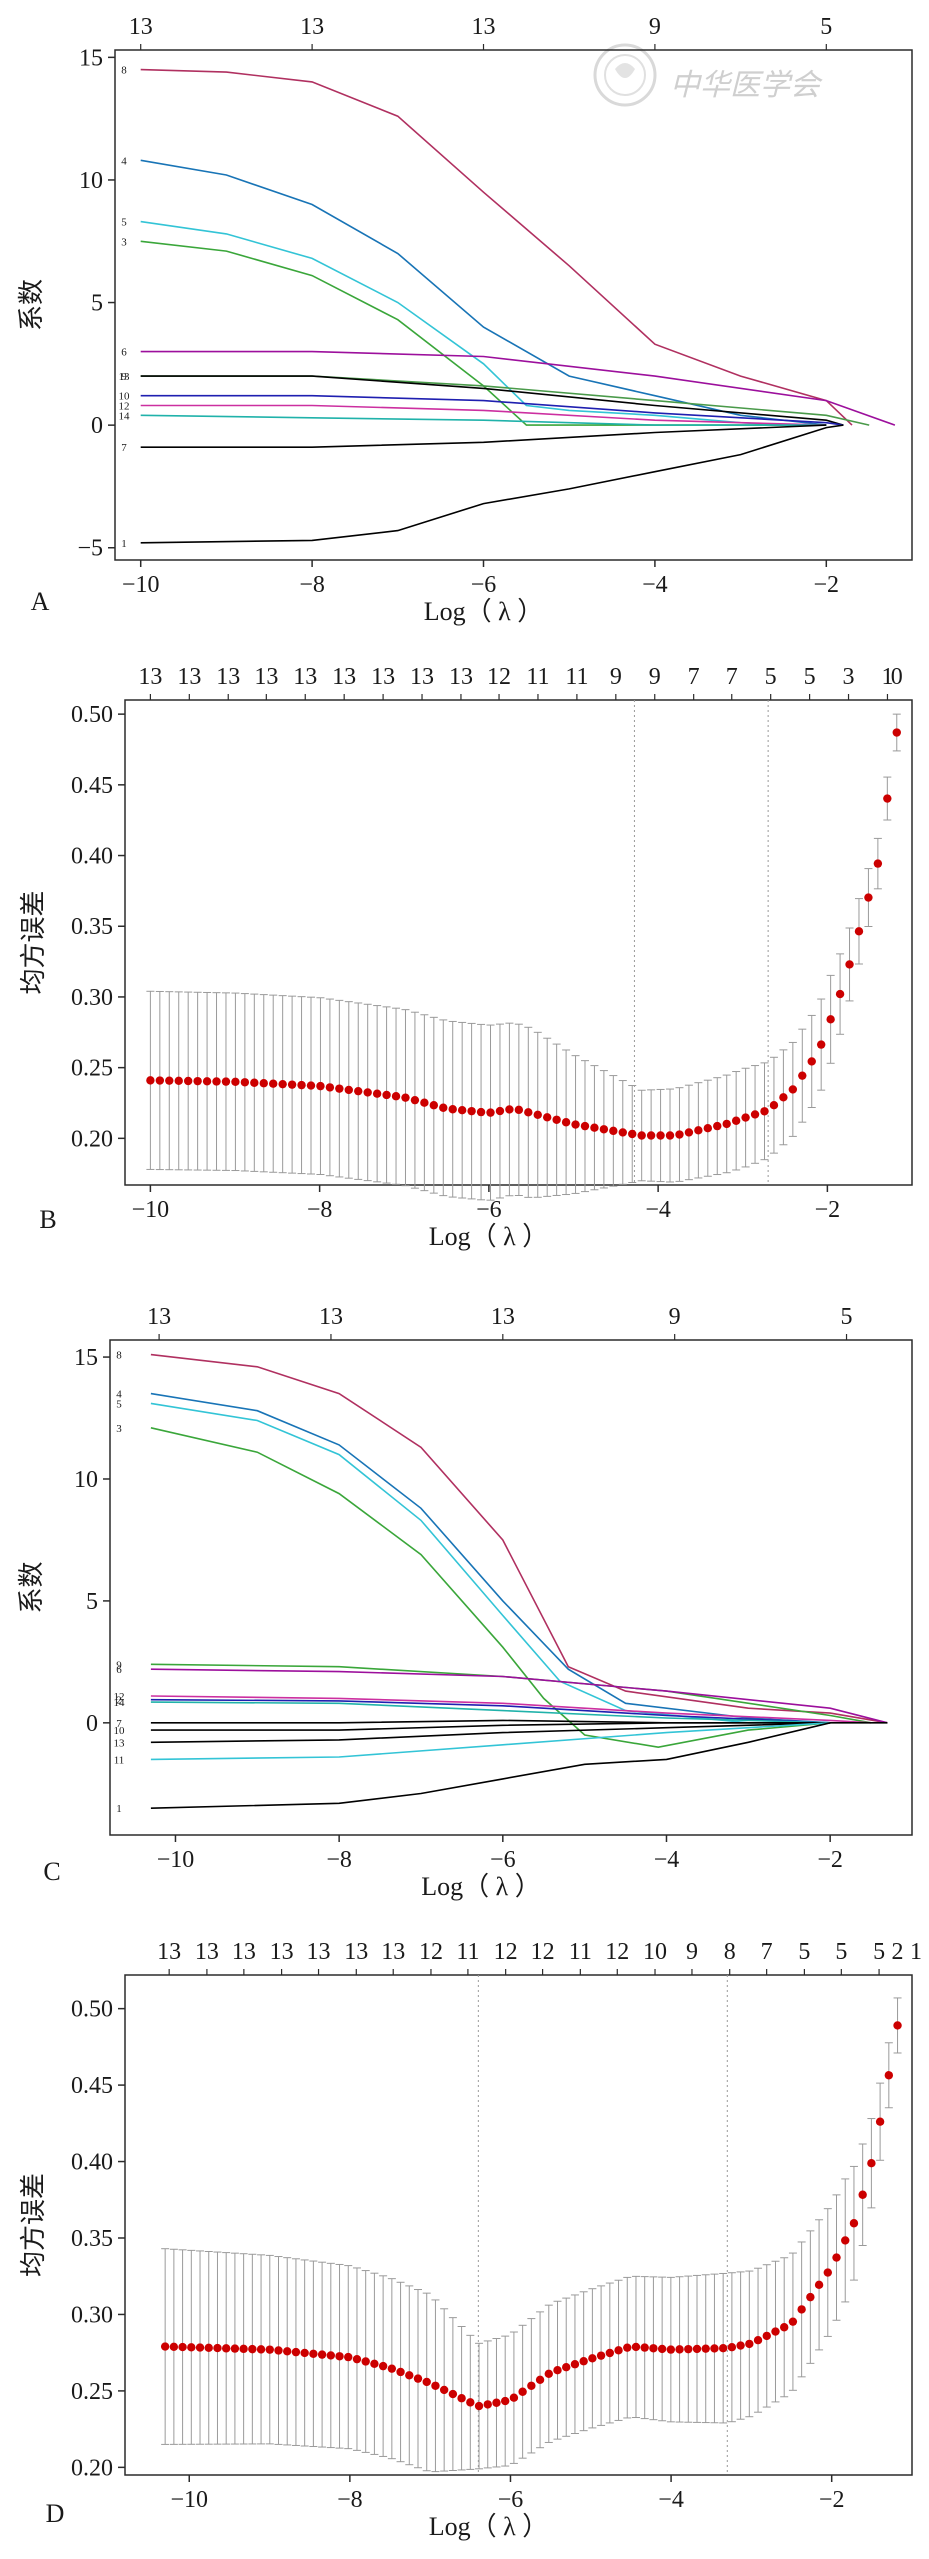  Describe the element at coordinates (92, 1724) in the screenshot. I see `y-tick-label: 0` at that location.